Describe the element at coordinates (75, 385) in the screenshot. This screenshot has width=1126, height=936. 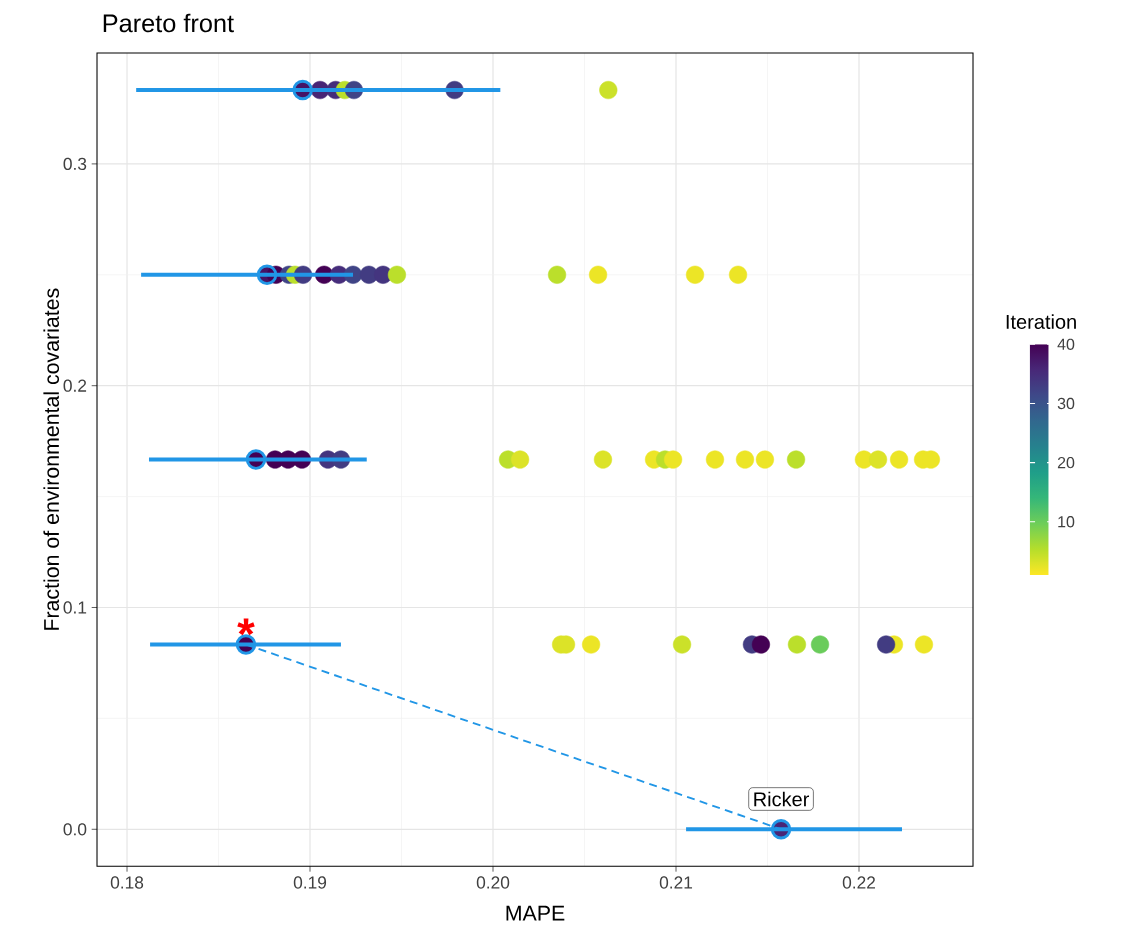
I see `y-tick-label: 0.2` at that location.